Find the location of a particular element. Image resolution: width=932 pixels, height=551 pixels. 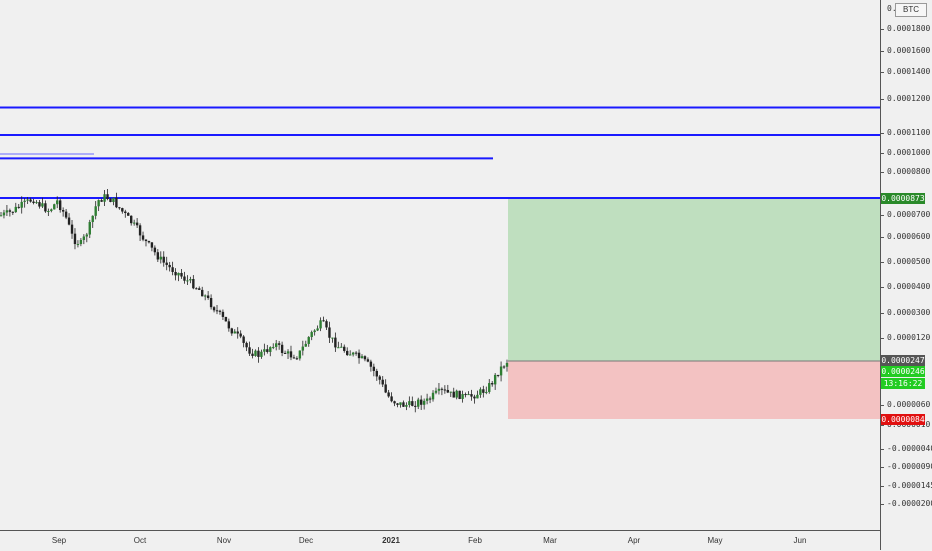

price-tick-label: 0.0000500 is located at coordinates (909, 261).